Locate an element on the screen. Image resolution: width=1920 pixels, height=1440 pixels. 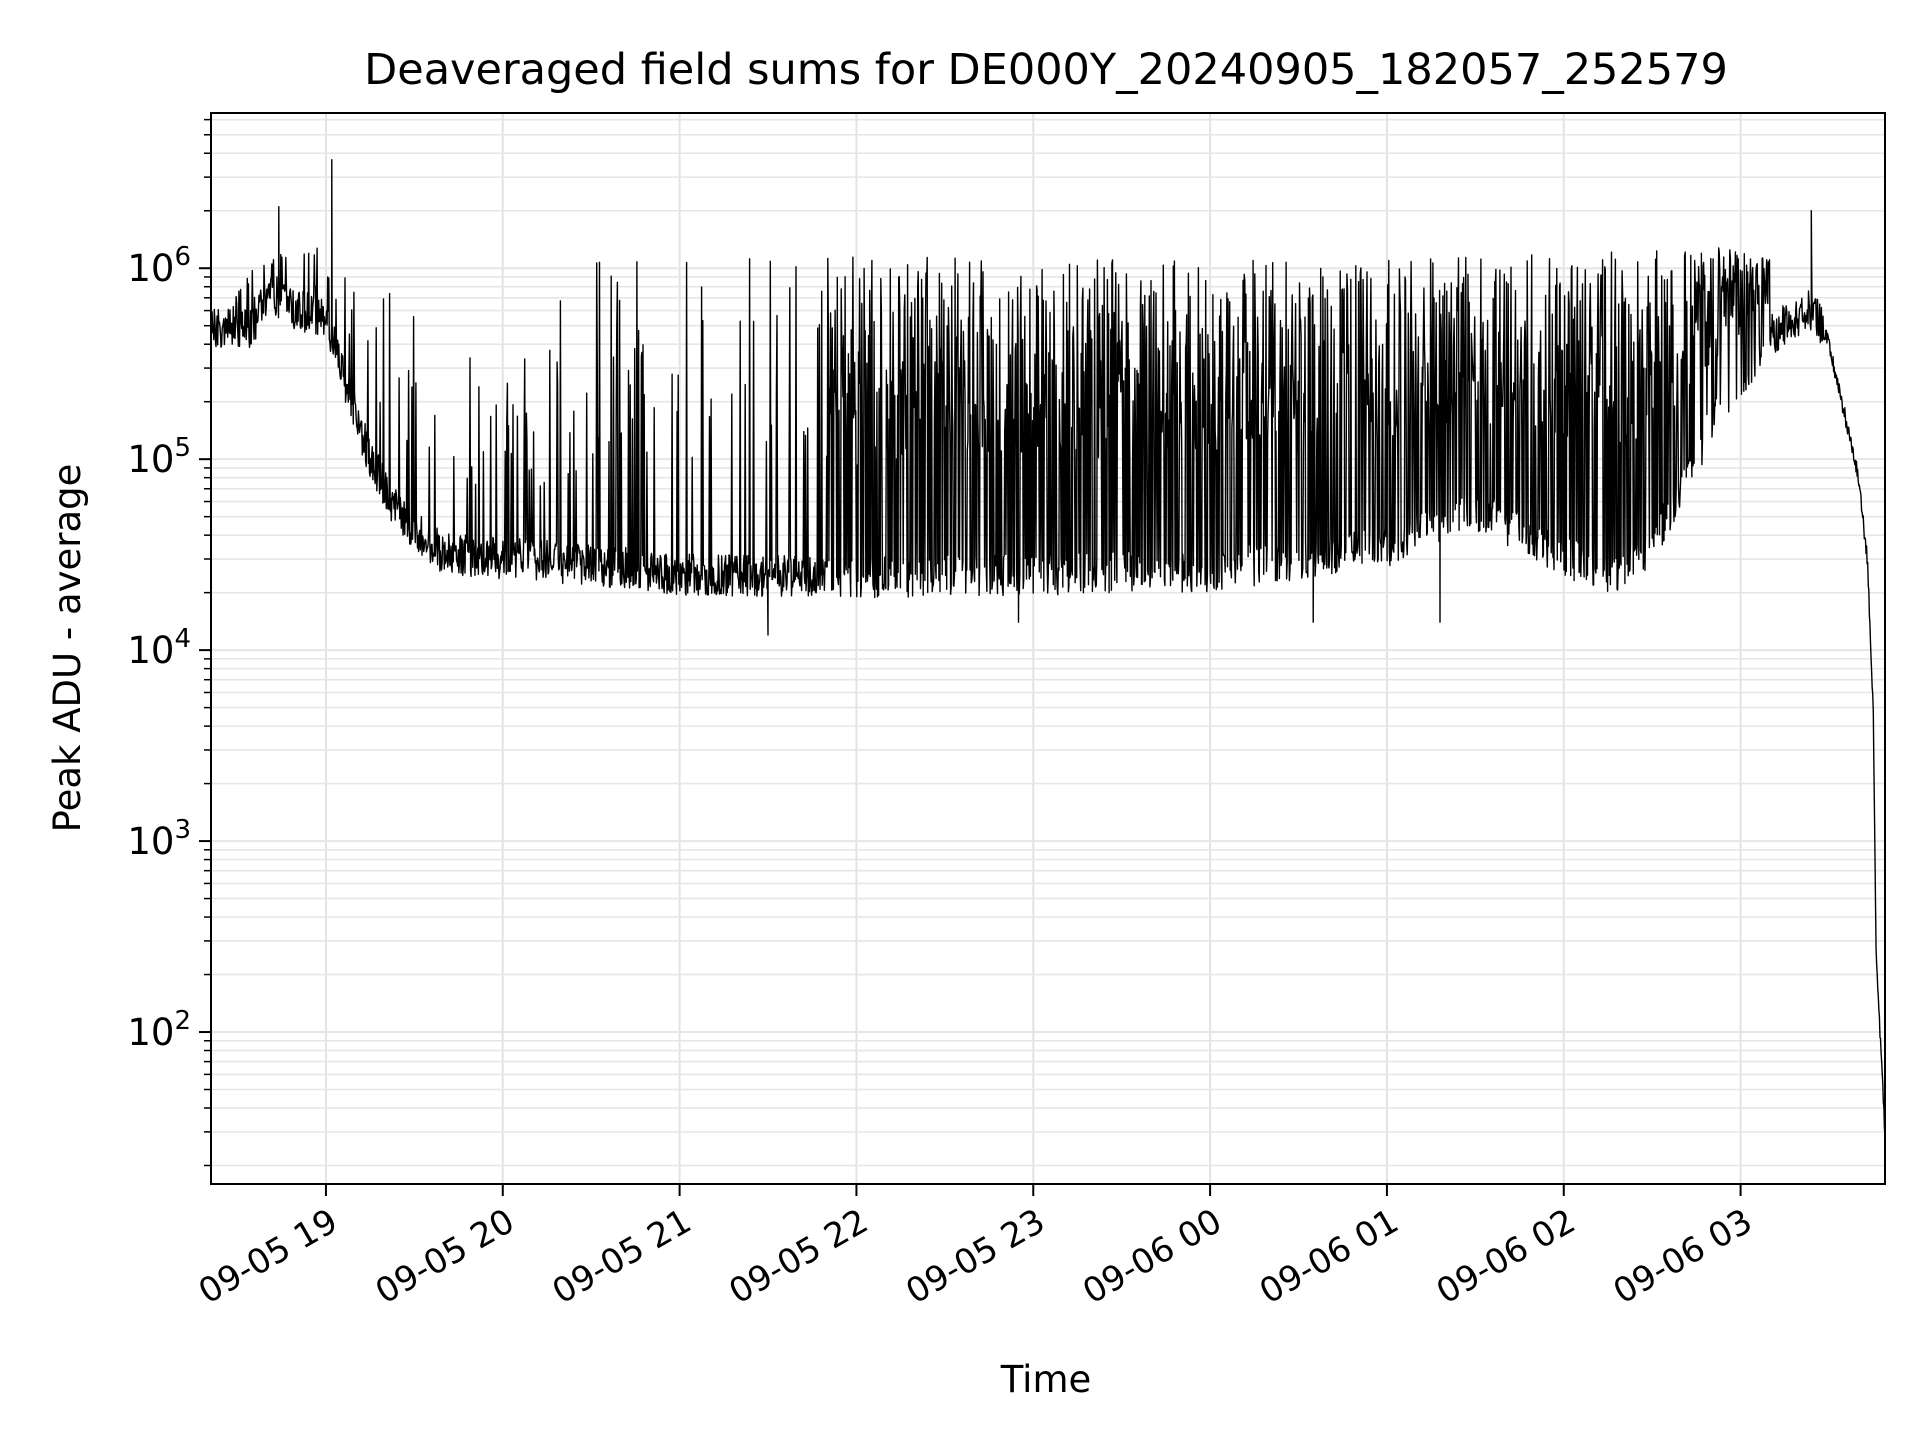
y-tick-label: 103 is located at coordinates (159, 839).